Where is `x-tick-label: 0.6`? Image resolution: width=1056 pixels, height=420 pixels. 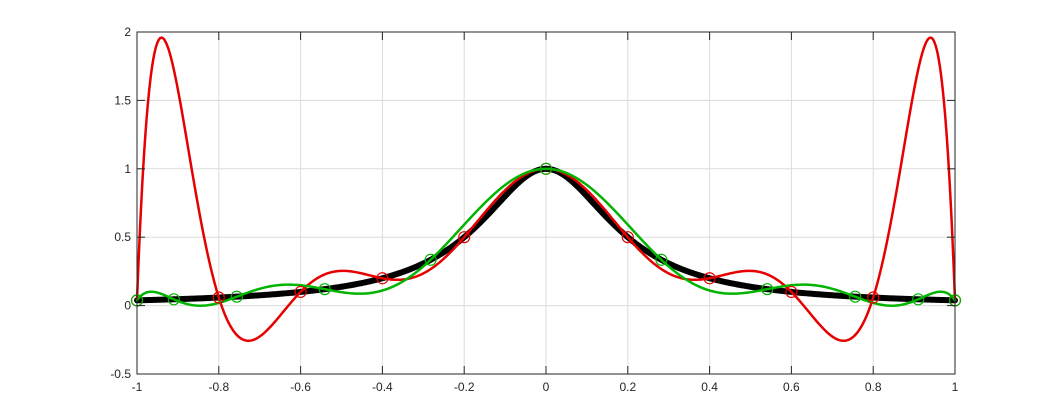 x-tick-label: 0.6 is located at coordinates (791, 387).